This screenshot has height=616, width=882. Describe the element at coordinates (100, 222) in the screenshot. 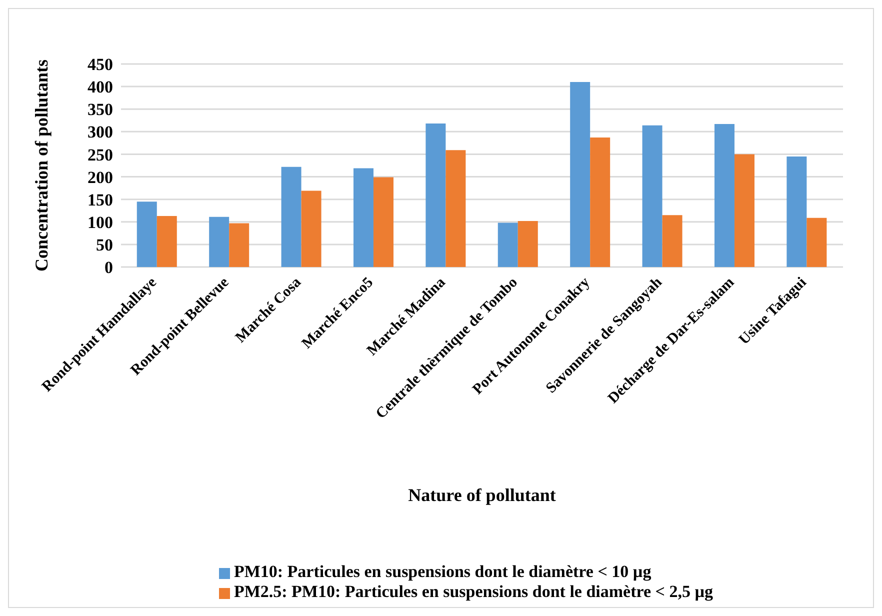

I see `y-tick-label: 100` at that location.